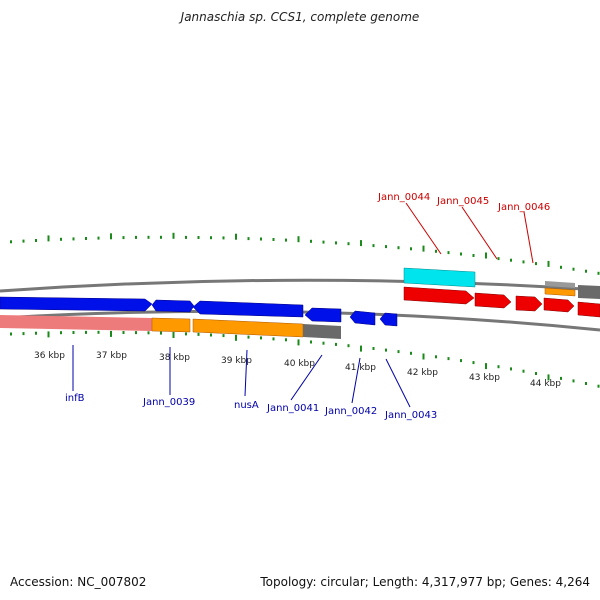 The height and width of the screenshot is (600, 600). Describe the element at coordinates (322, 331) in the screenshot. I see `band-gray` at that location.